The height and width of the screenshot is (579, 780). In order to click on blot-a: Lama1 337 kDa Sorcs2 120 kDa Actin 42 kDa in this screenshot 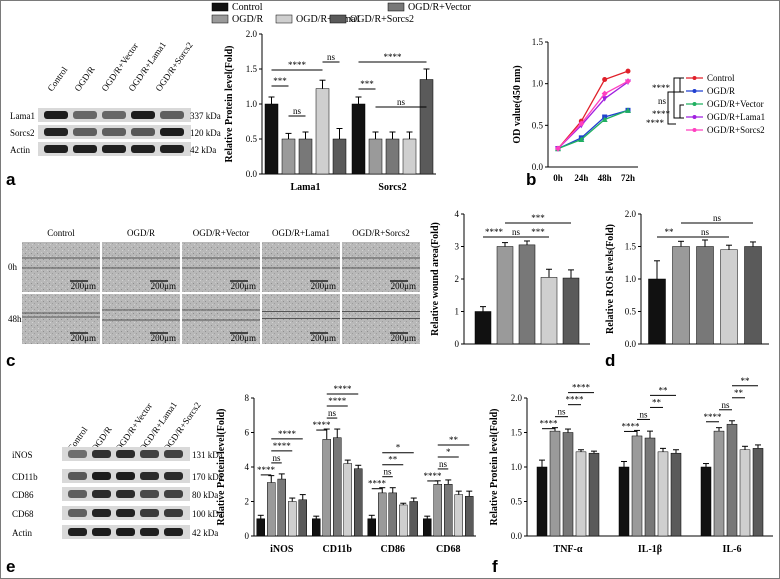, I will do `click(115, 132)`.